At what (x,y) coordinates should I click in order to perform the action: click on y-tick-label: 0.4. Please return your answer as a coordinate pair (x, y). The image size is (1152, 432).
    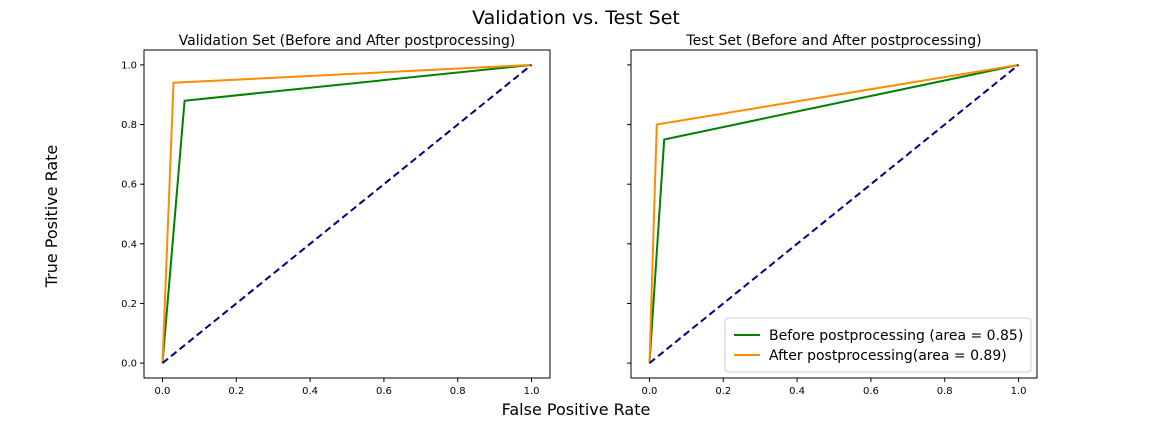
    Looking at the image, I should click on (129, 244).